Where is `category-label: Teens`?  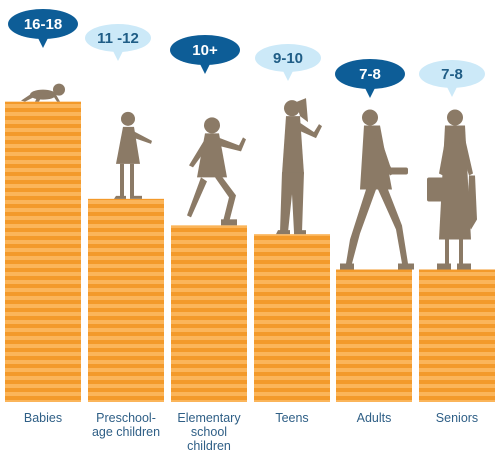
category-label: Teens is located at coordinates (291, 418).